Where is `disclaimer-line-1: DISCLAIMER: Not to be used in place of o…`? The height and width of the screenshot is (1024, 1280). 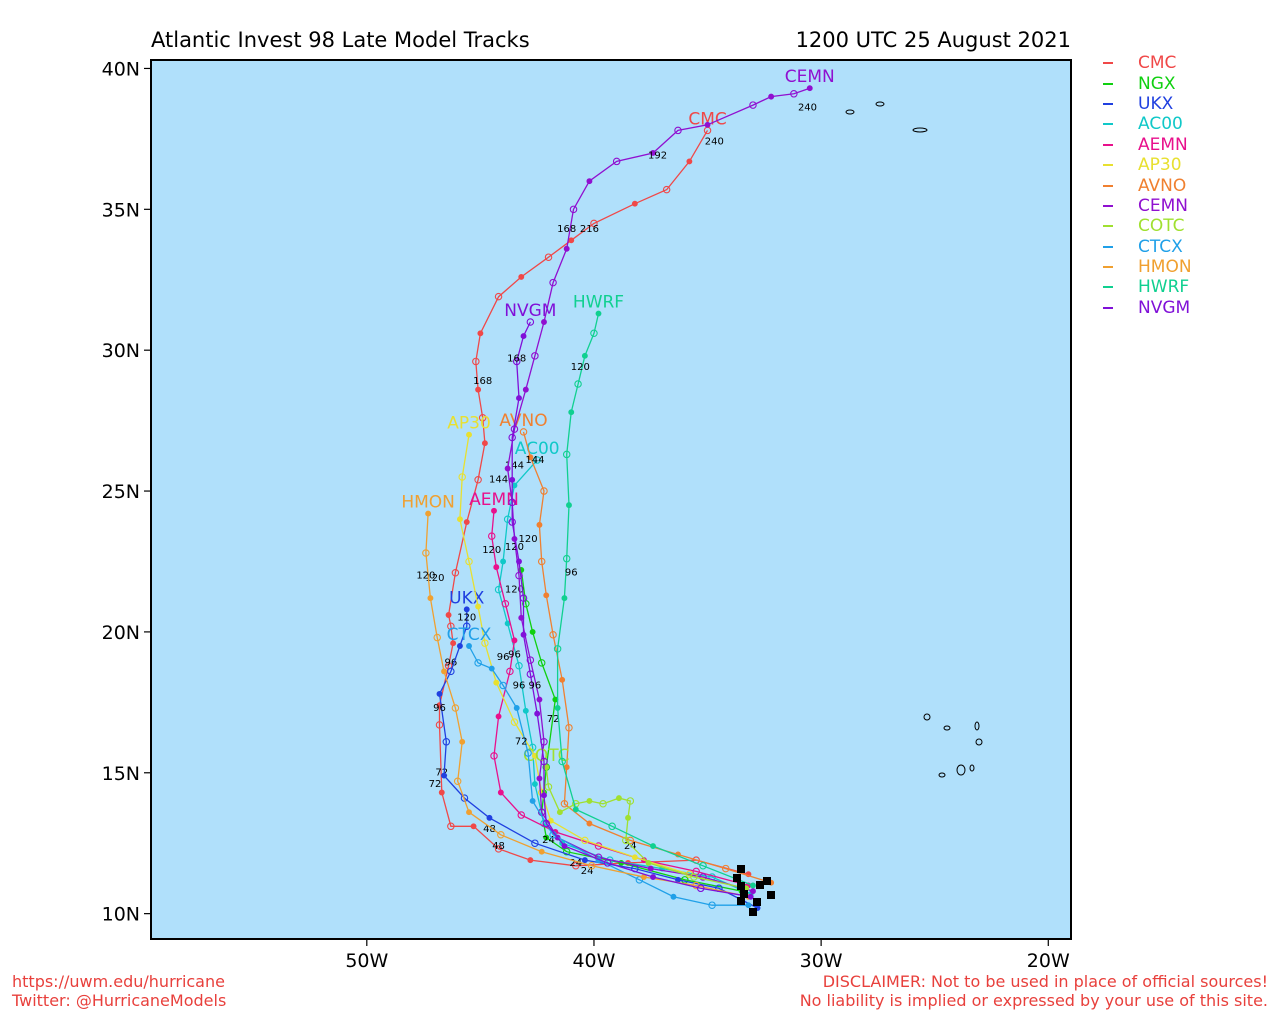 disclaimer-line-1: DISCLAIMER: Not to be used in place of o… is located at coordinates (1045, 981).